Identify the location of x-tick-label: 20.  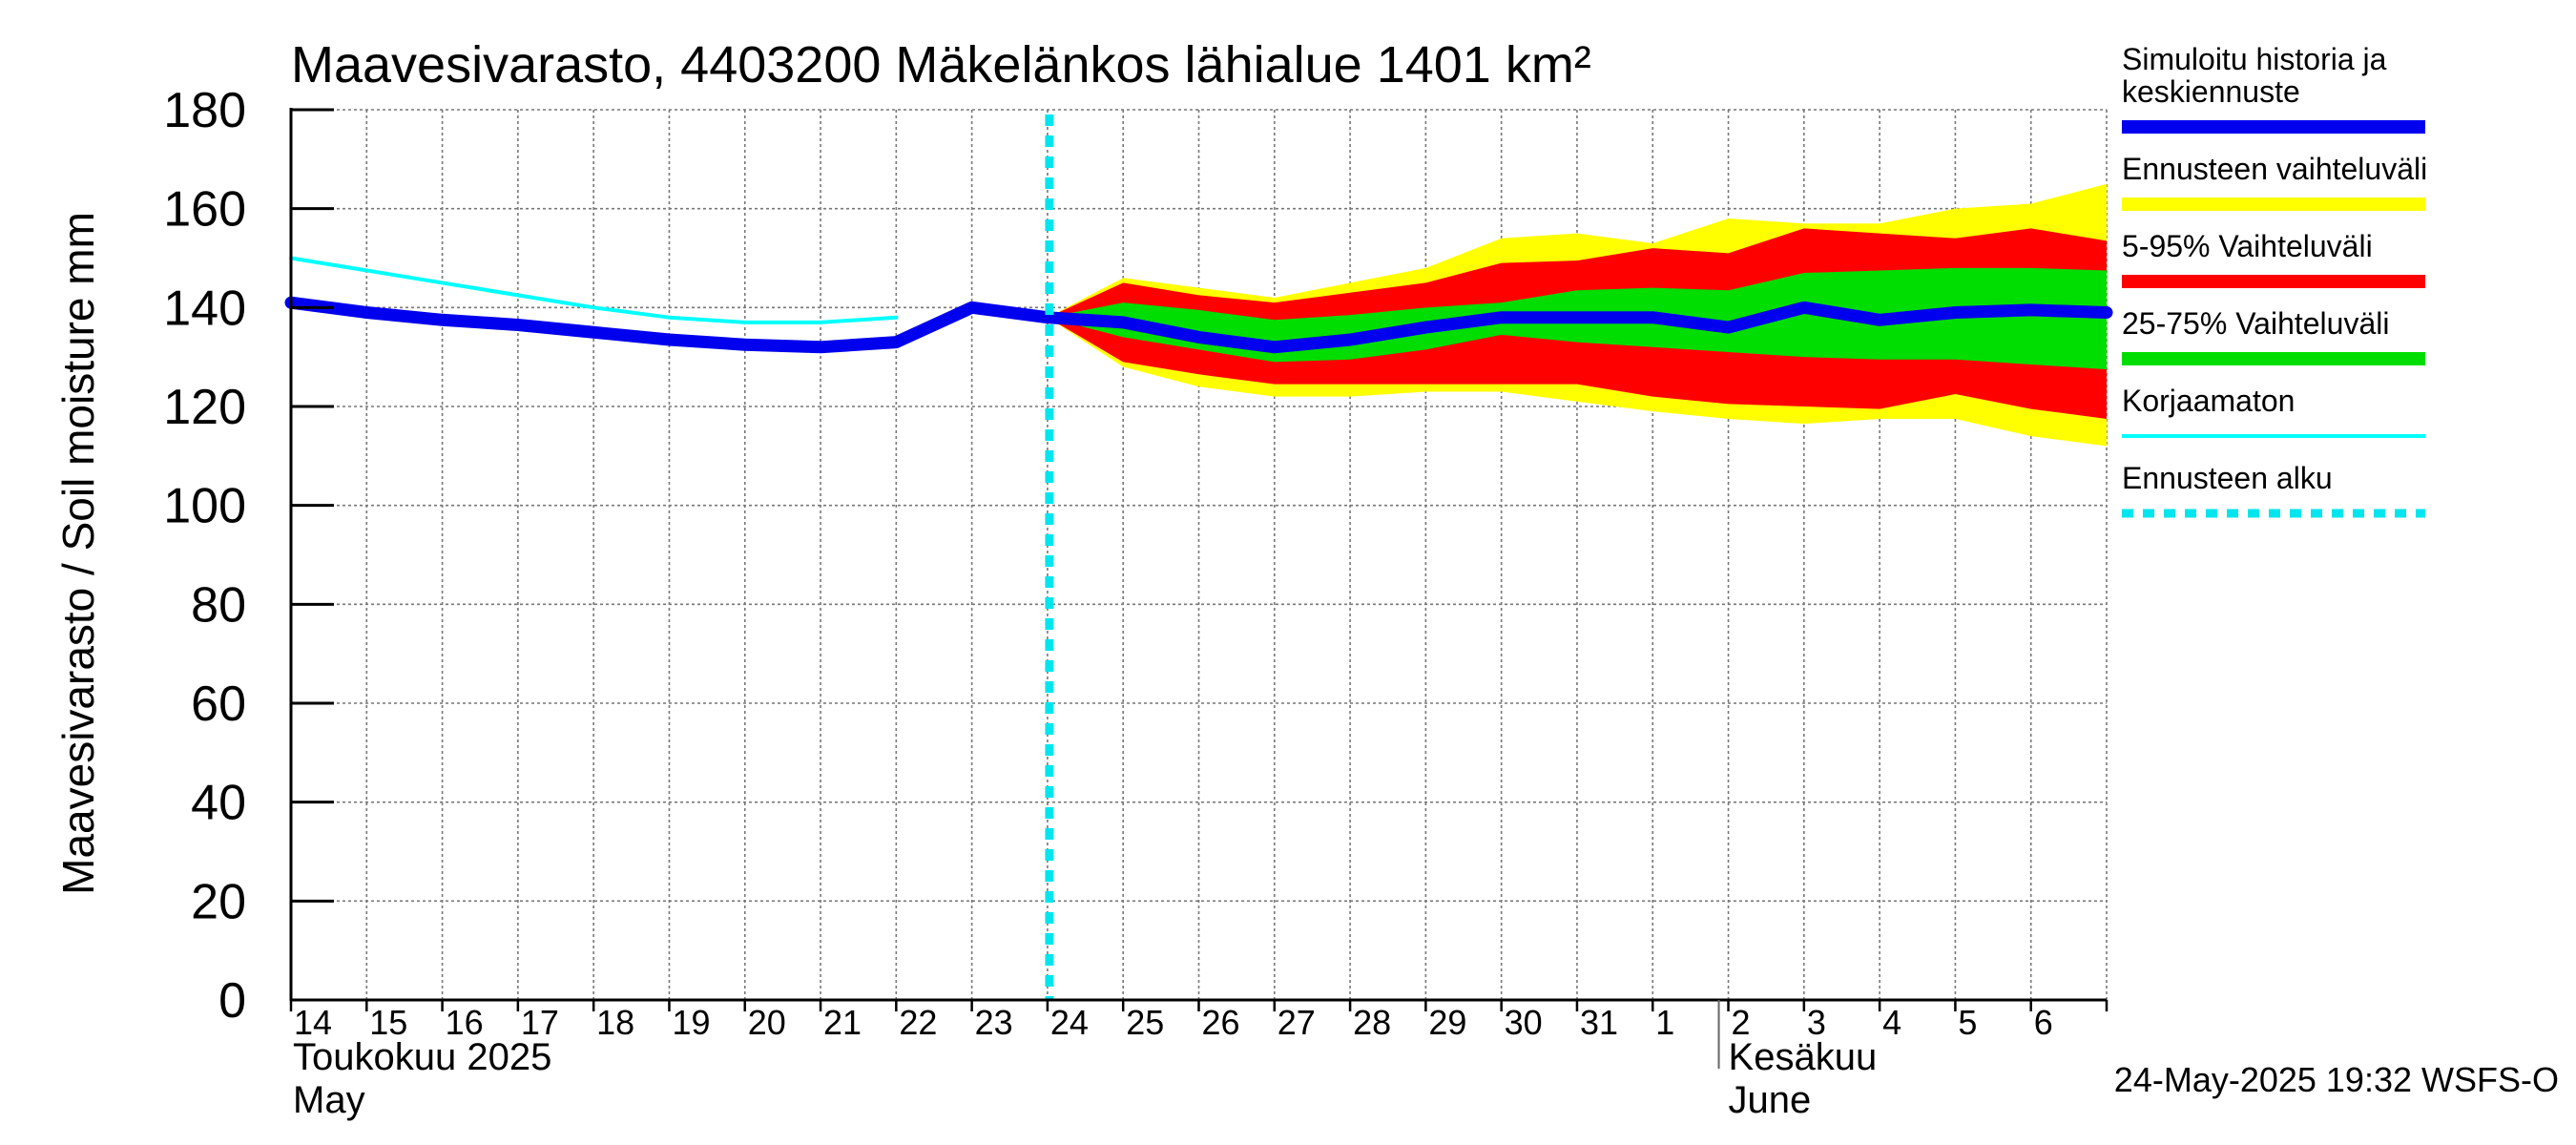
(767, 1022).